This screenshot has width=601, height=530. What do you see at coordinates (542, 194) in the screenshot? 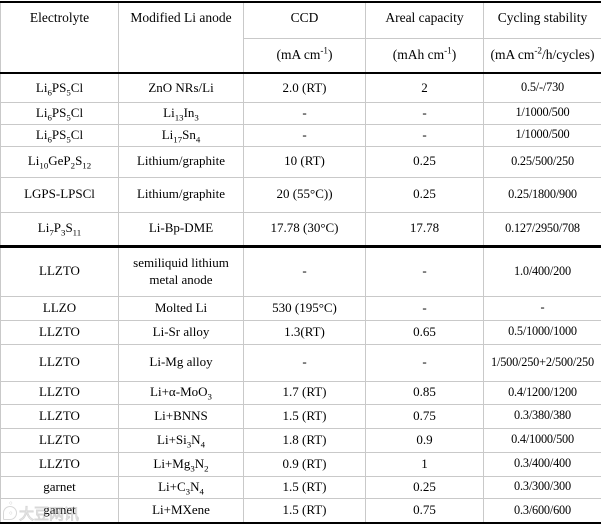
I see `cell-cycling-stability: 0.25/1800/900` at bounding box center [542, 194].